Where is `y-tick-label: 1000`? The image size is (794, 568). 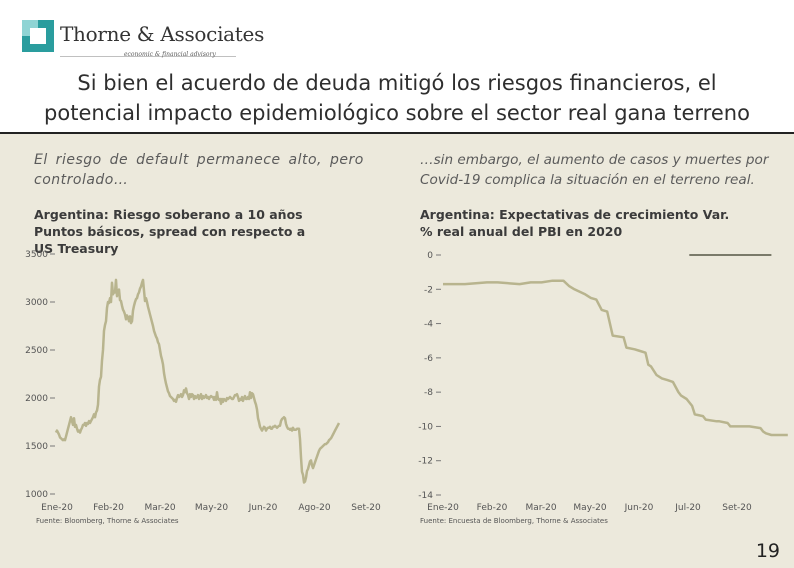 y-tick-label: 1000 is located at coordinates (36, 495).